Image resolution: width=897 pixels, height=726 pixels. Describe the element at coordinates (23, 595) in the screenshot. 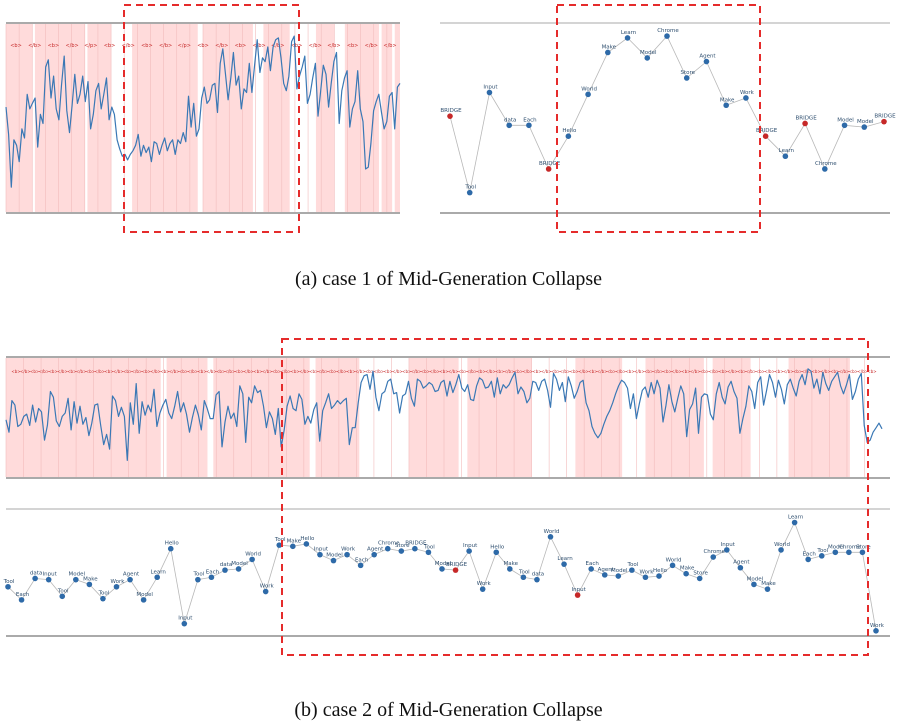

I see `node-label: Each` at that location.